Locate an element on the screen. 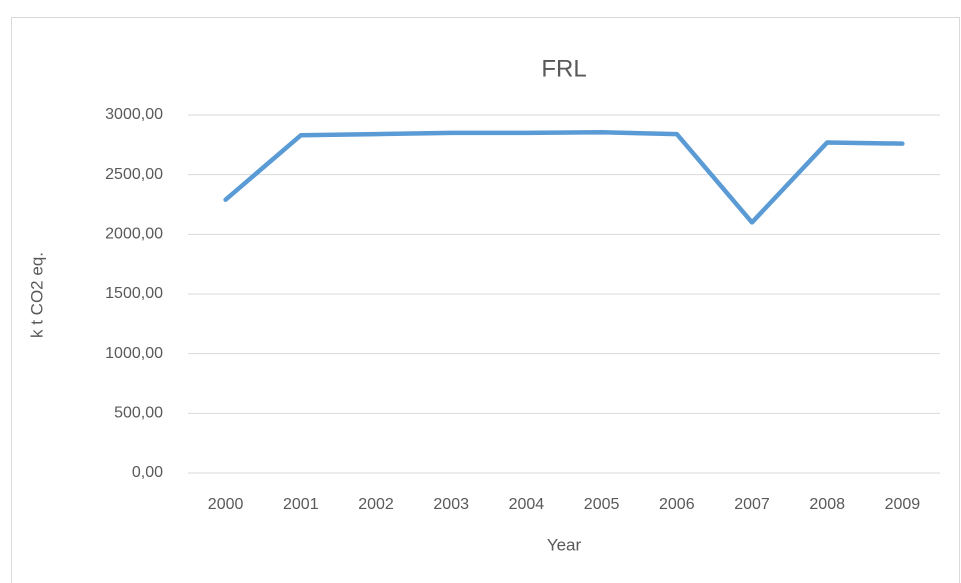  y-tick-label: 1500,00 is located at coordinates (134, 293).